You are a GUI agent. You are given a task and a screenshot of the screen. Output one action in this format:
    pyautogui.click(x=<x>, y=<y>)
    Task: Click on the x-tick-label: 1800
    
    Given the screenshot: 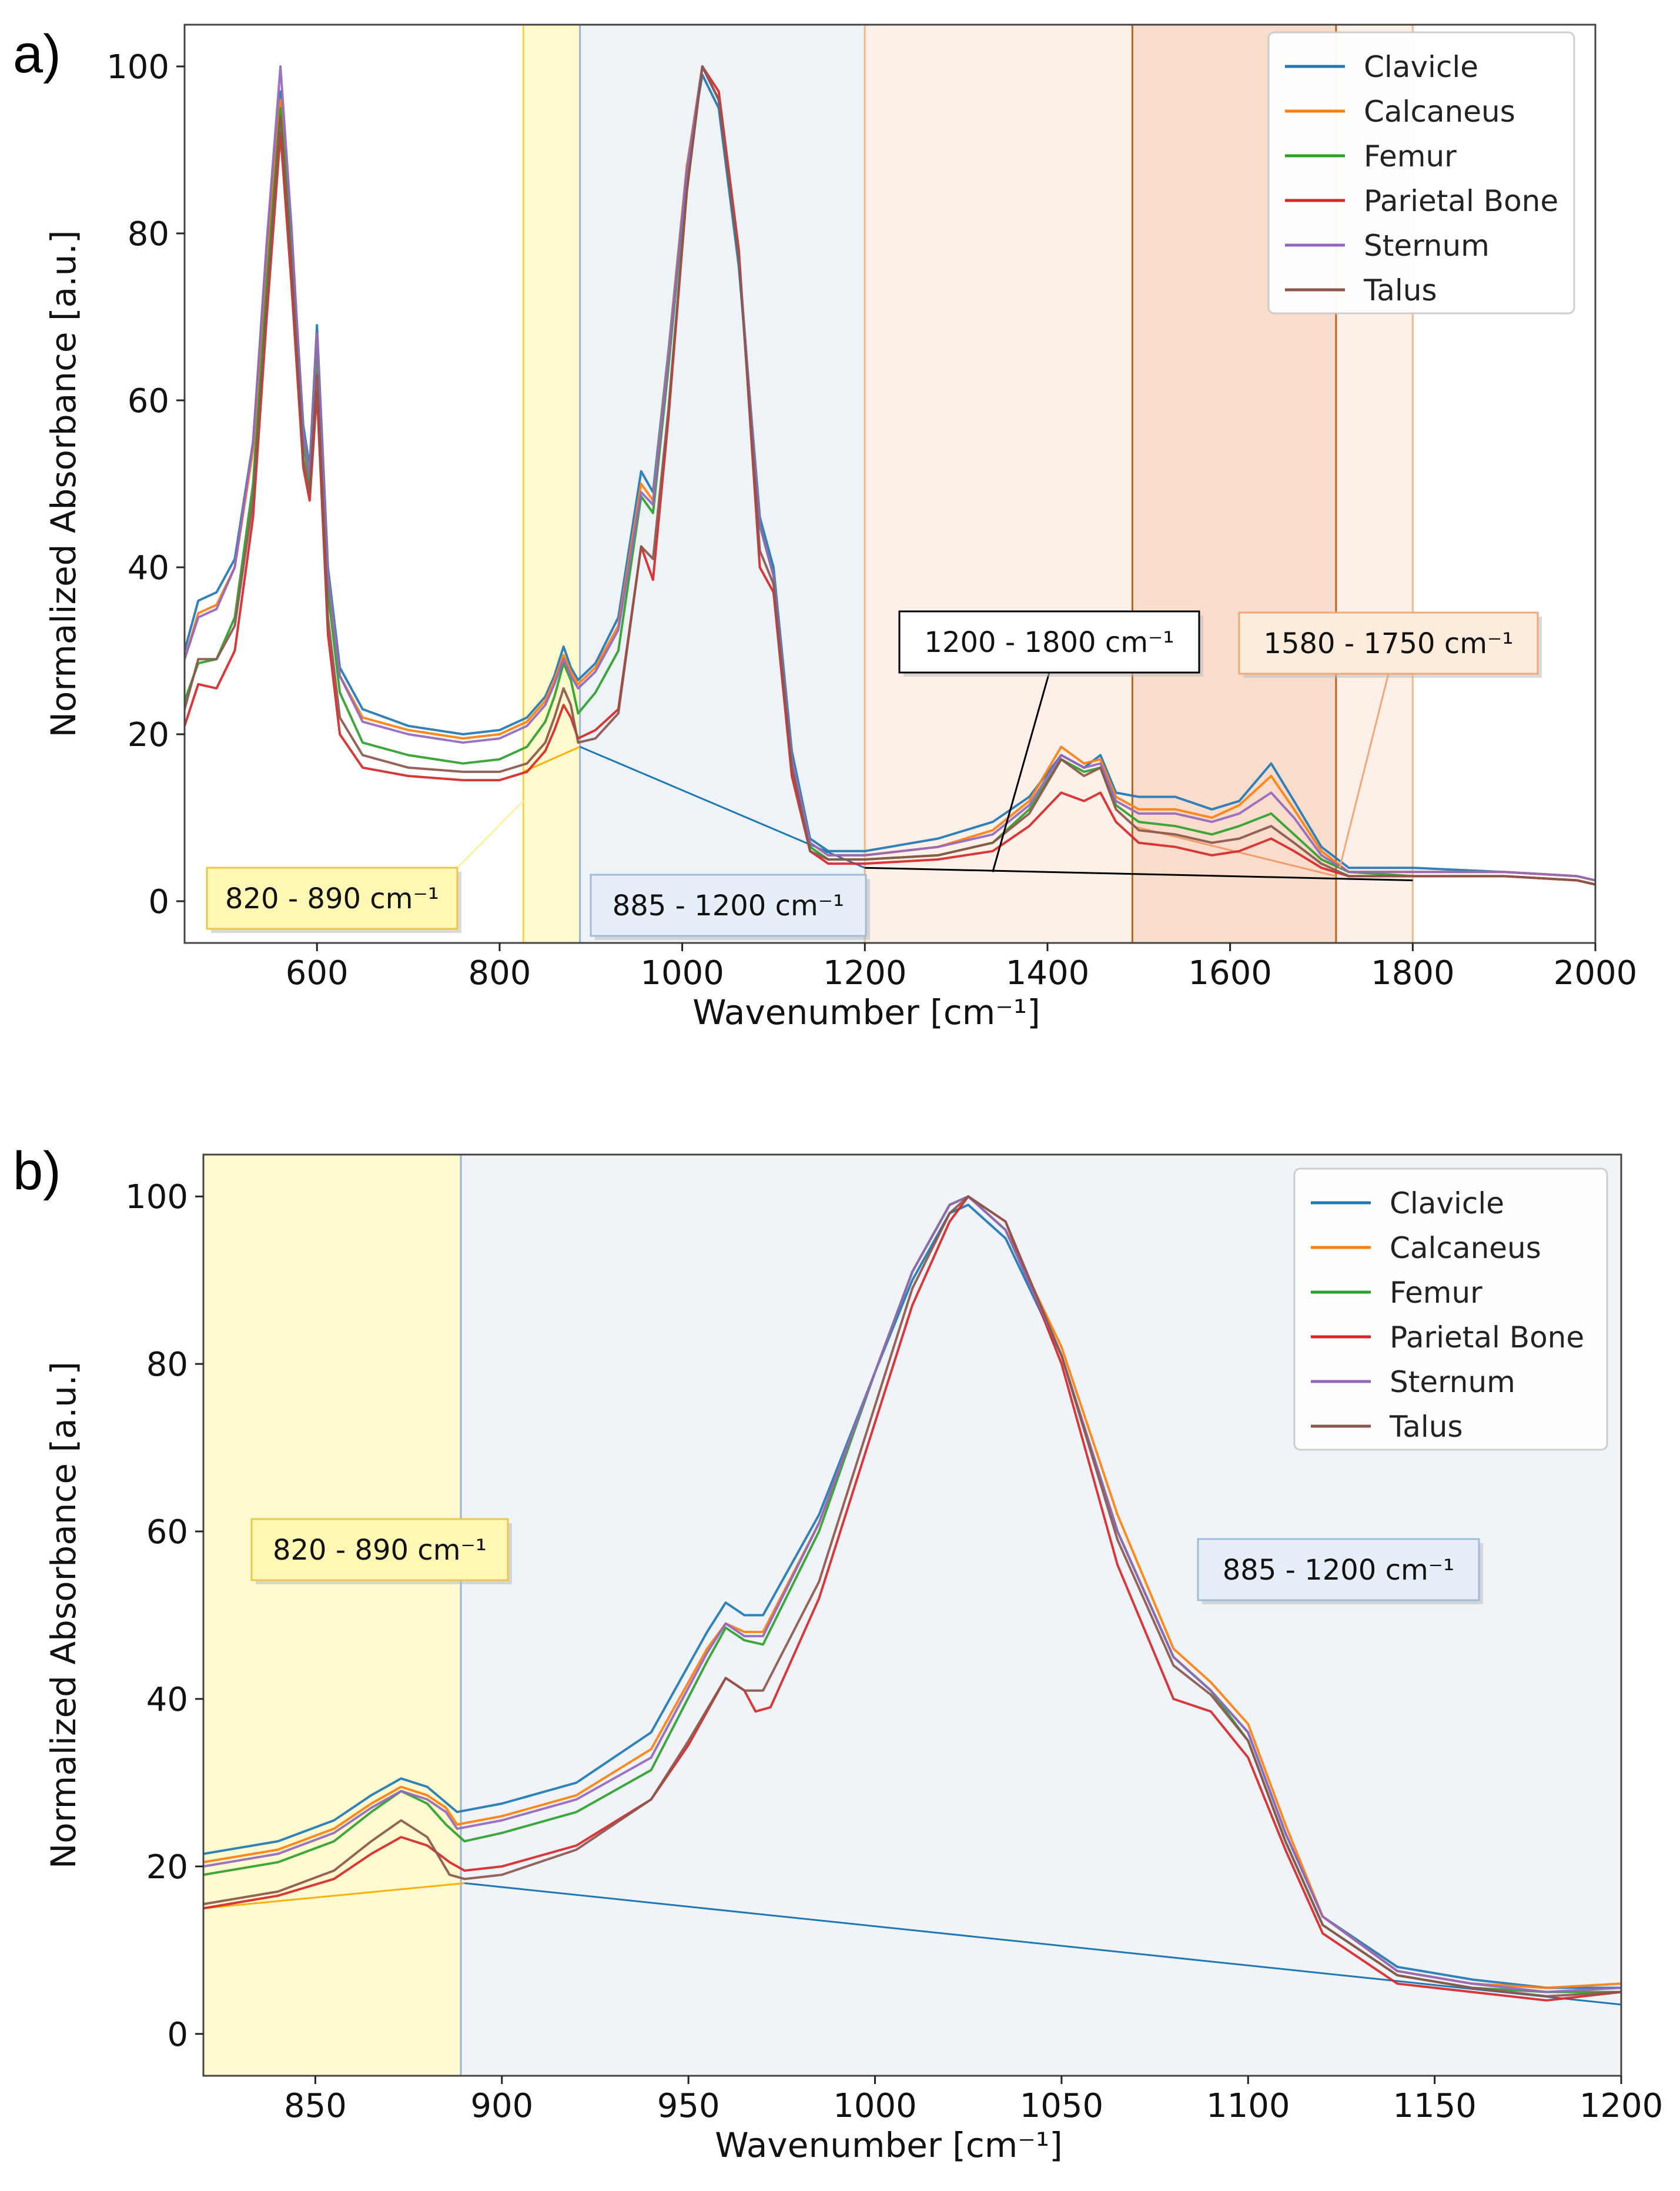 What is the action you would take?
    pyautogui.click(x=1413, y=973)
    